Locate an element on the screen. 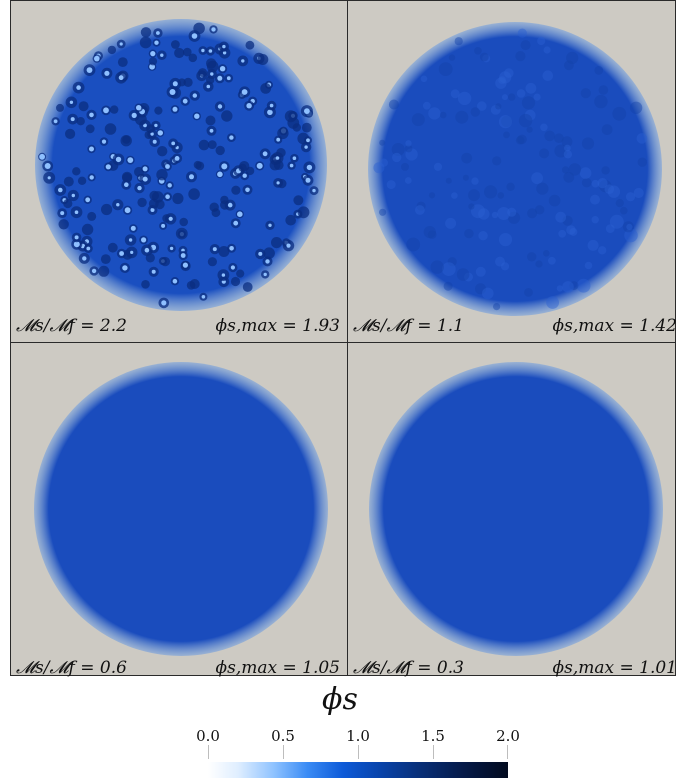 This screenshot has width=678, height=781. colorbar-tick-mark is located at coordinates (433, 752).